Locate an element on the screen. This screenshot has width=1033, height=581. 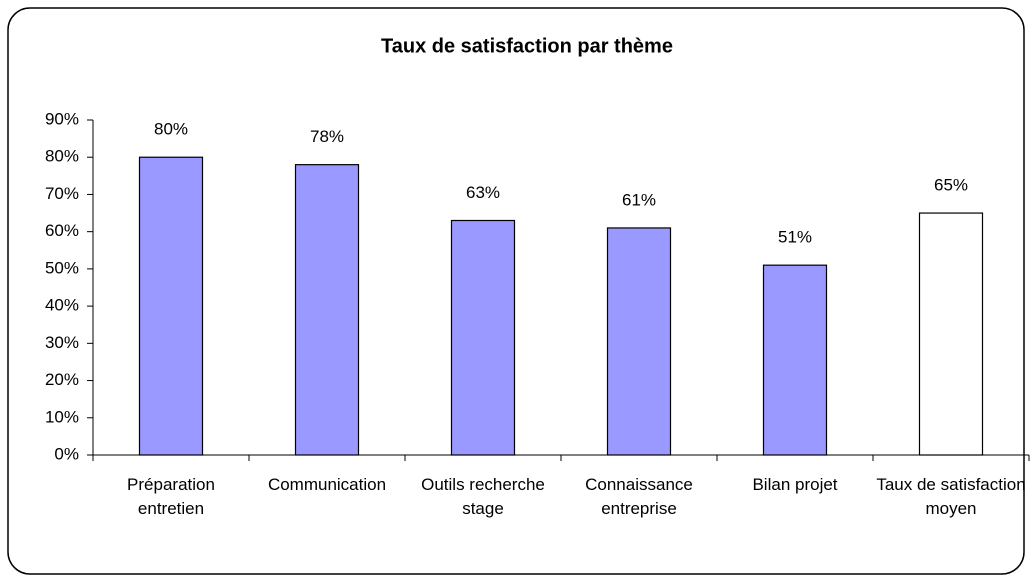
x-tick-label: Connaissance entreprise is located at coordinates (639, 496).